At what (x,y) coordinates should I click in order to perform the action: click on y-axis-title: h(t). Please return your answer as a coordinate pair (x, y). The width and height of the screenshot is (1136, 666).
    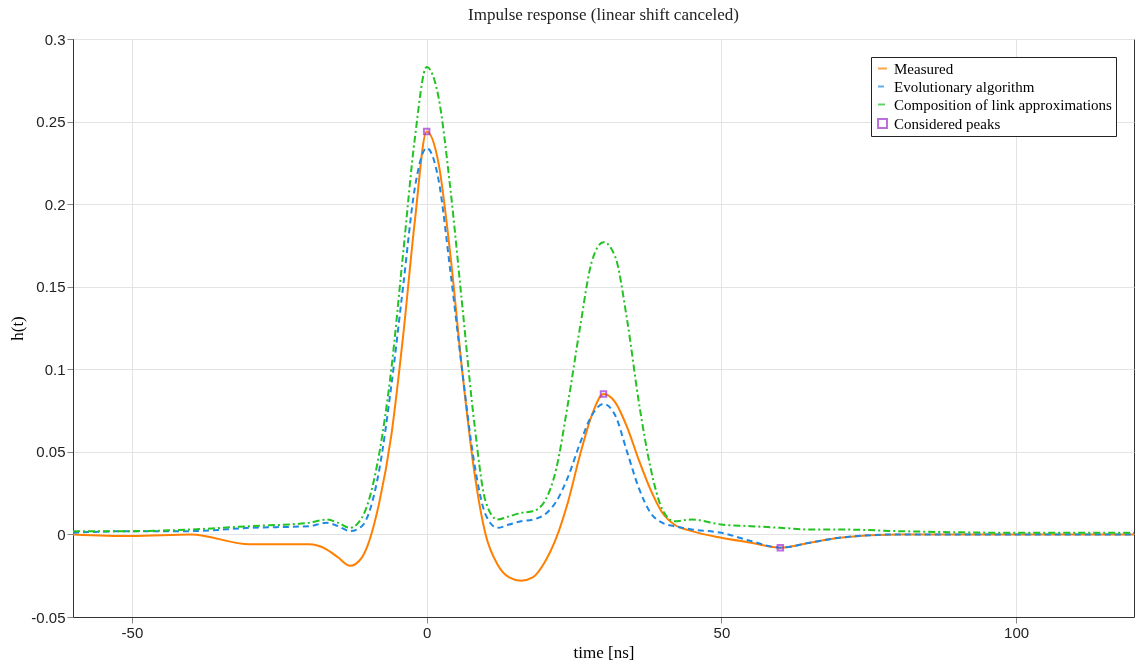
    Looking at the image, I should click on (18, 328).